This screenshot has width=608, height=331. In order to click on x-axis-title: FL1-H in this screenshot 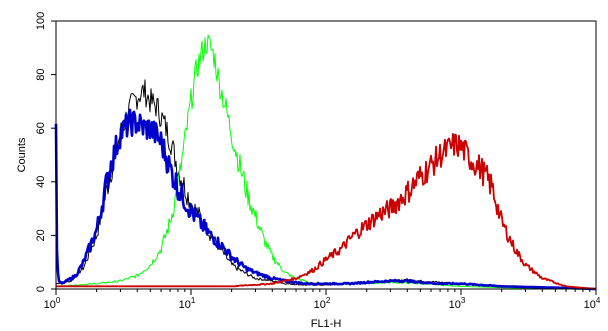, I will do `click(326, 324)`.